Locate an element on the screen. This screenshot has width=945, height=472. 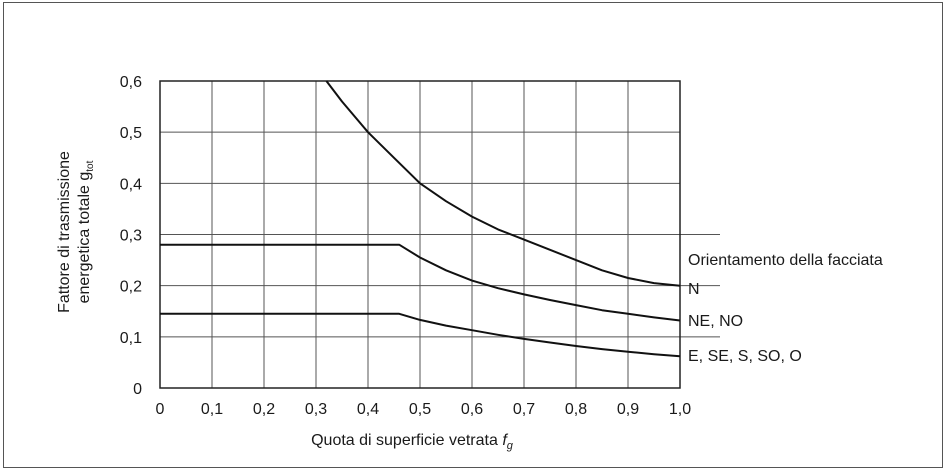
legend-label-ne-no: NE, NO is located at coordinates (715, 321).